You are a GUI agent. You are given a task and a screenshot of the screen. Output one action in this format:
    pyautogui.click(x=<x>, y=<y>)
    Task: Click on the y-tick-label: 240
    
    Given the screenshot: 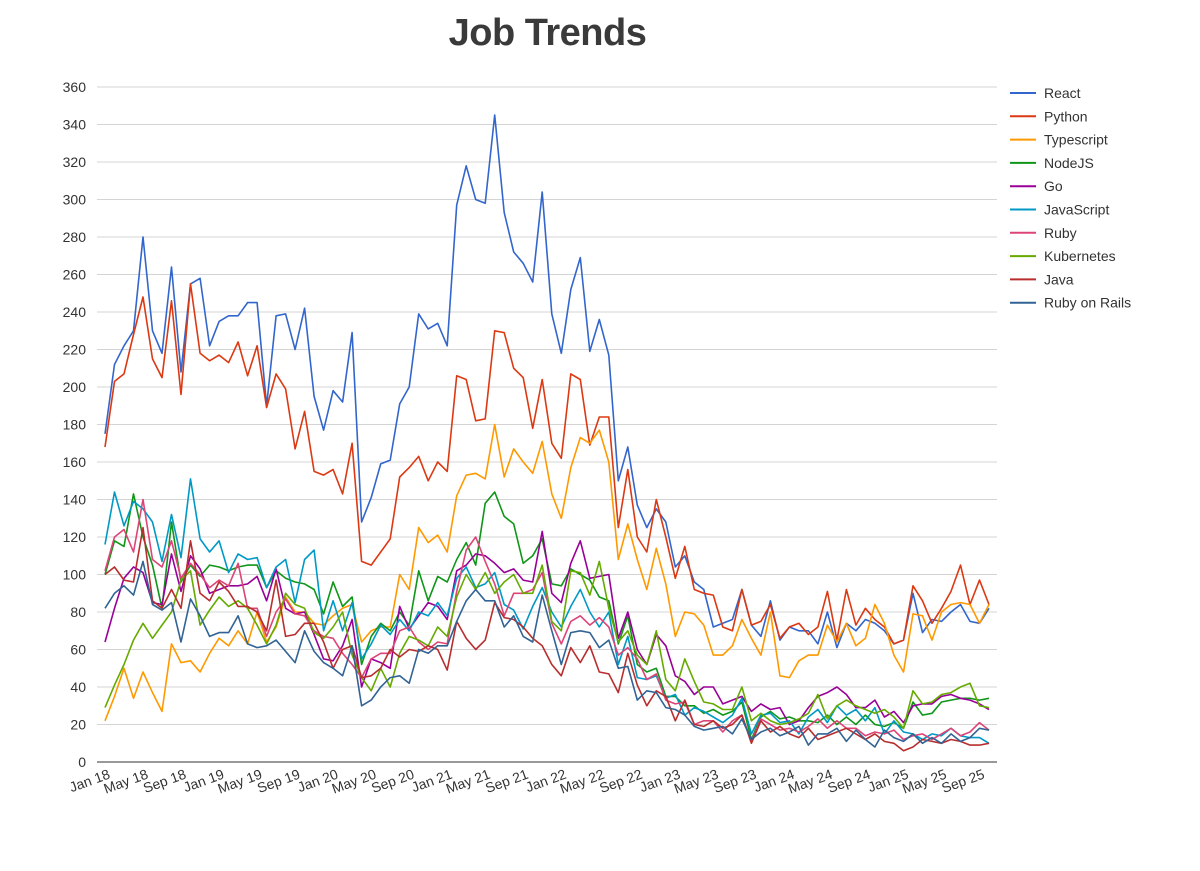 What is the action you would take?
    pyautogui.click(x=75, y=312)
    